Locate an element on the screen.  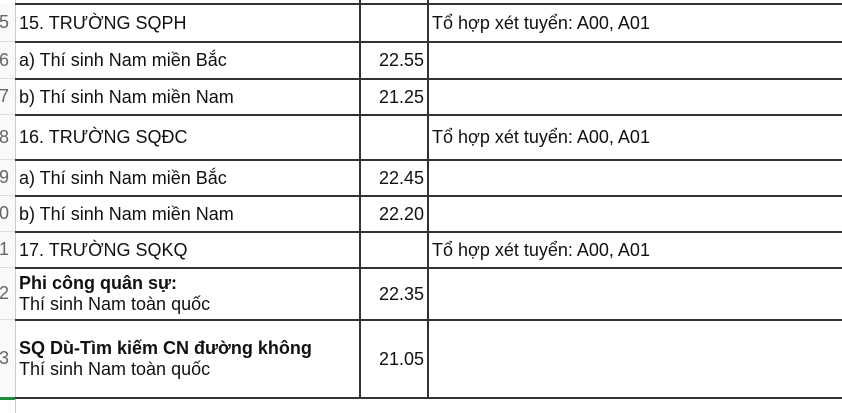
row-header: 16 is located at coordinates (7, 60).